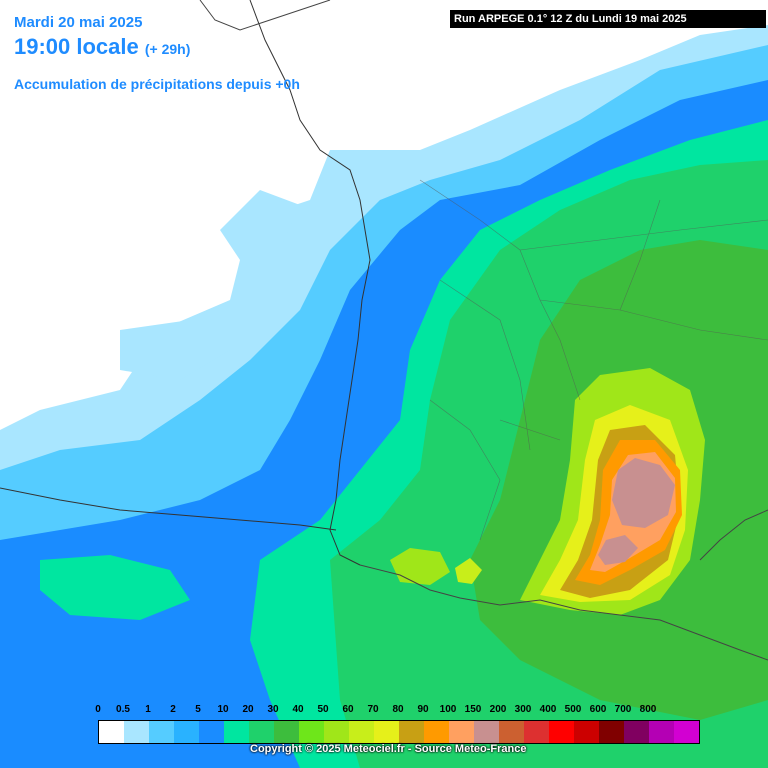  What do you see at coordinates (548, 709) in the screenshot?
I see `legend-value-label: 400` at bounding box center [548, 709].